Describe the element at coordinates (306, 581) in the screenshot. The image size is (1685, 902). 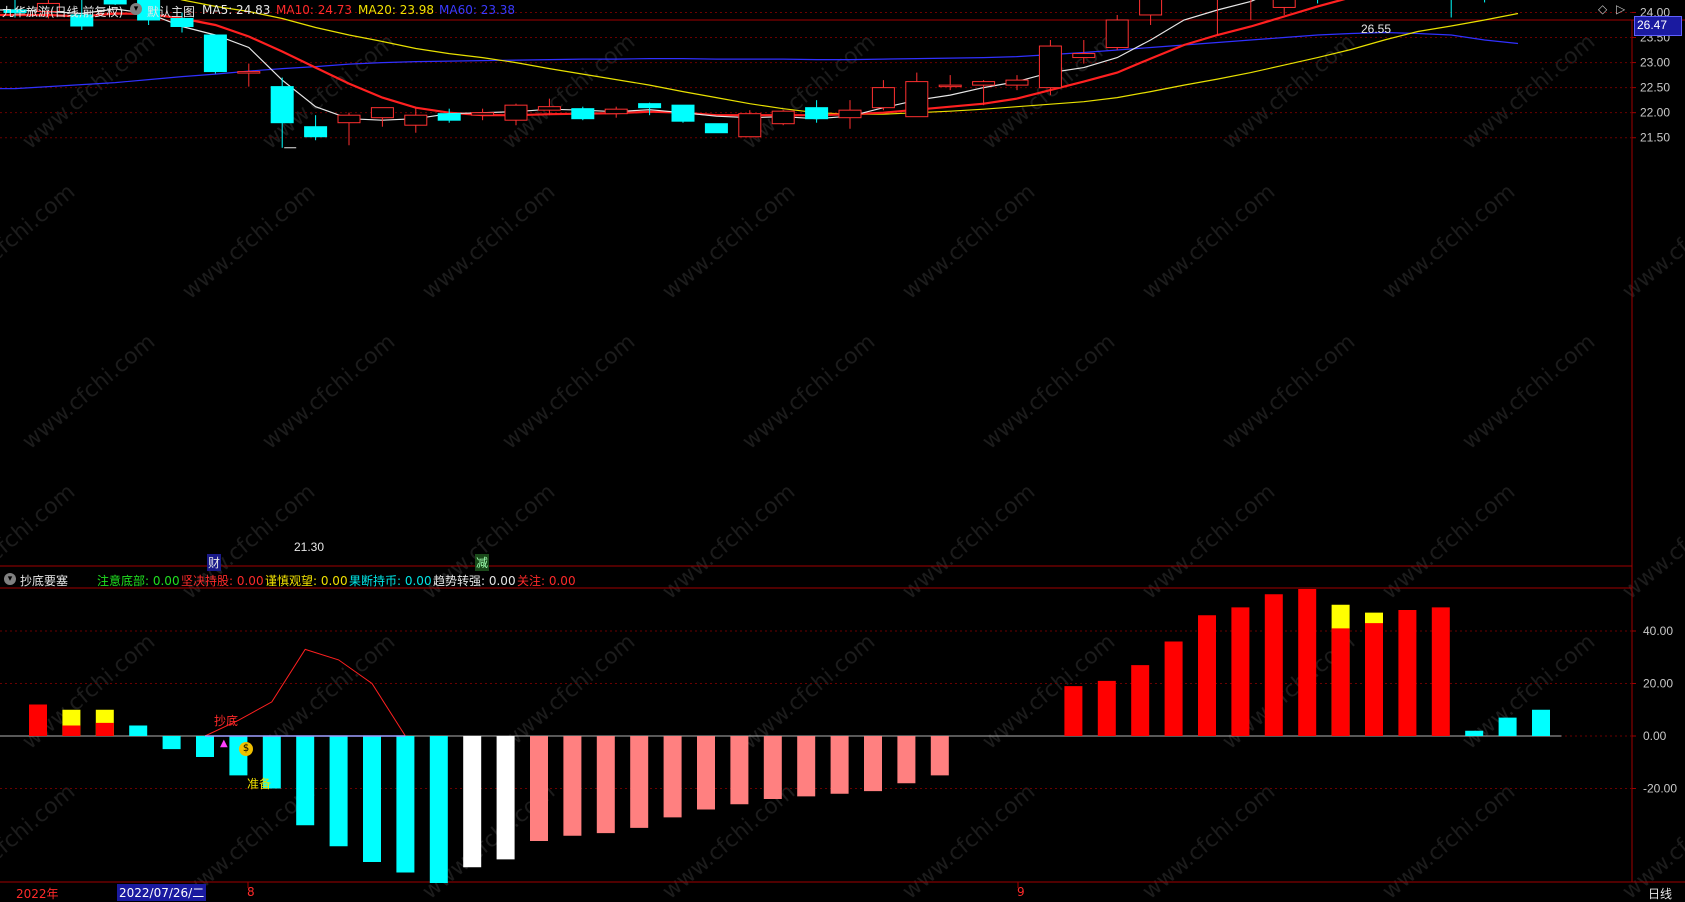
I see `sub-item-2: 谨慎观望: 0.00` at that location.